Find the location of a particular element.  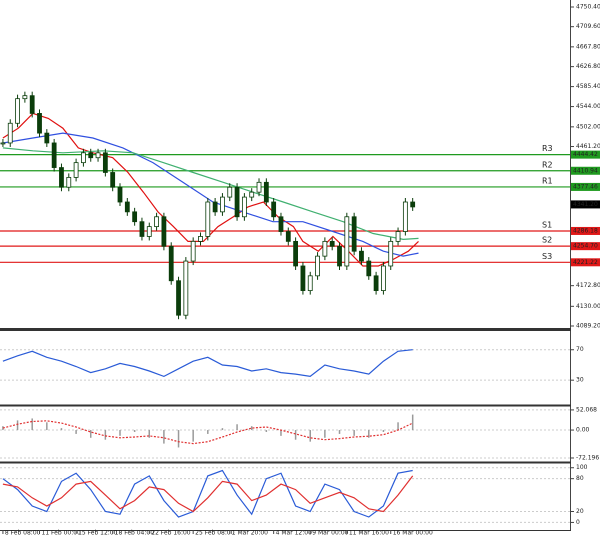

y-tick-label: 4502.00 is located at coordinates (588, 126).